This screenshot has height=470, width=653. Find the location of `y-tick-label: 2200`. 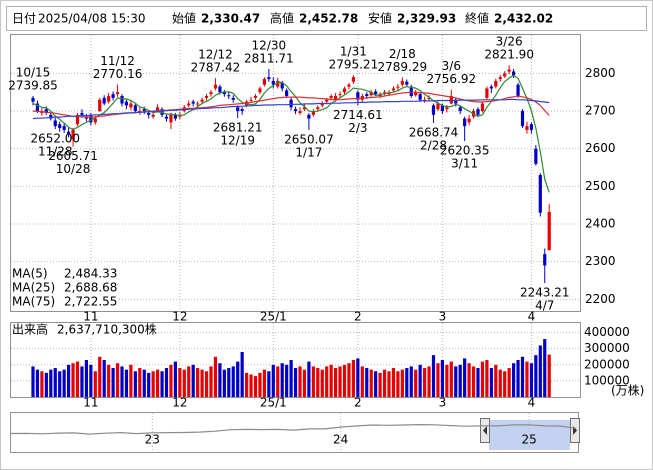

y-tick-label: 2200 is located at coordinates (600, 299).